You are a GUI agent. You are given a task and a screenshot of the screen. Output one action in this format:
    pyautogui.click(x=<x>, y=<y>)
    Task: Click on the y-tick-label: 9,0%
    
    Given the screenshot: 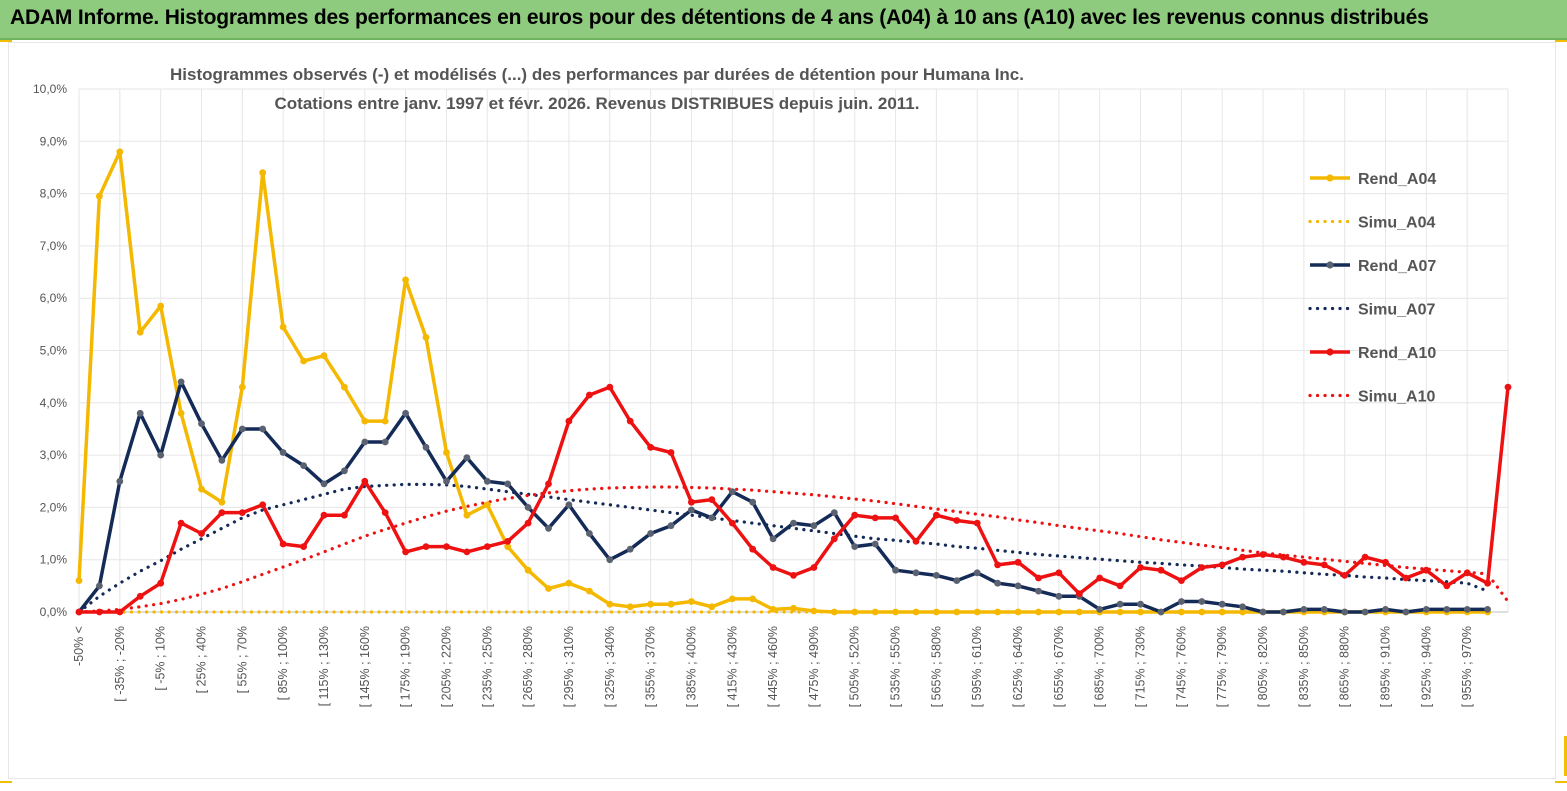 What is the action you would take?
    pyautogui.click(x=54, y=141)
    